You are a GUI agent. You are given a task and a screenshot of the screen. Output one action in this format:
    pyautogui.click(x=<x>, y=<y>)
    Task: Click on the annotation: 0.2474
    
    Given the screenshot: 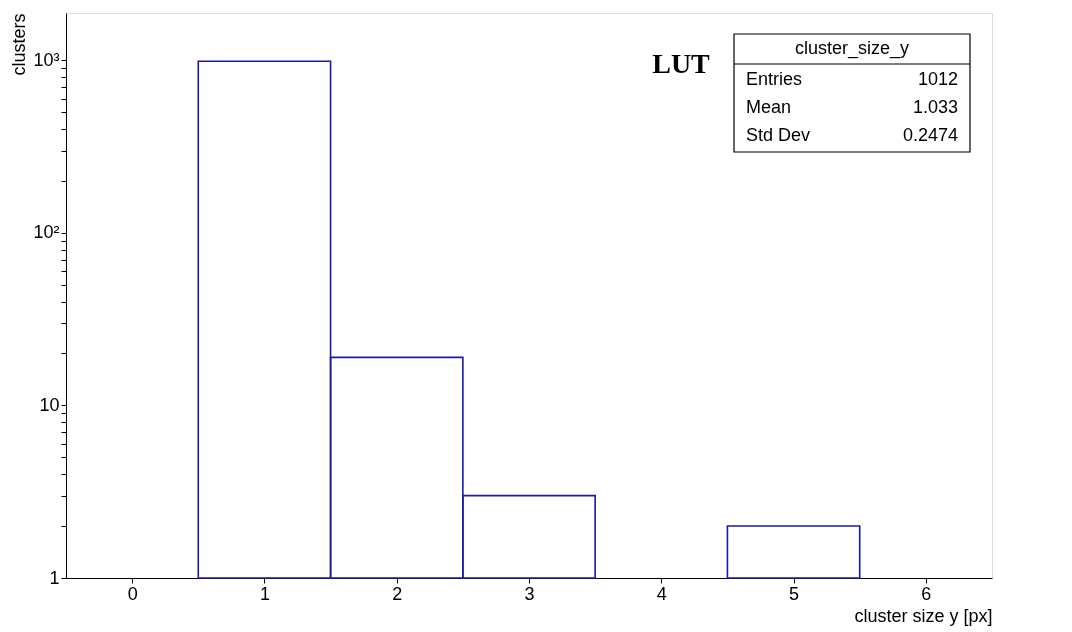 What is the action you would take?
    pyautogui.click(x=930, y=135)
    